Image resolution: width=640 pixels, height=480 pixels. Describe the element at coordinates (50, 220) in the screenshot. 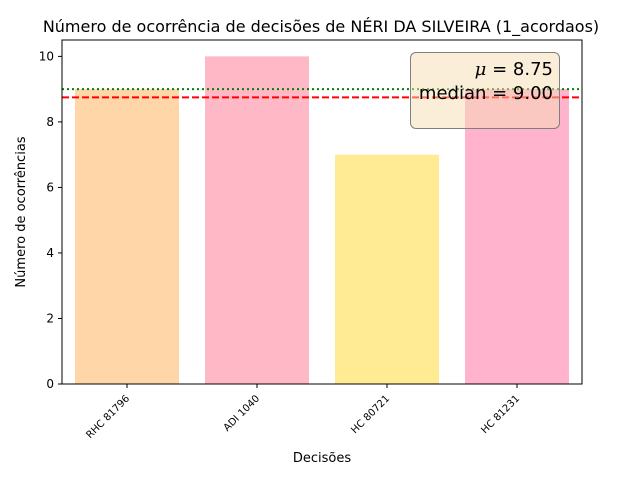

I see `y-axis: 0 2 4 6 8 10` at that location.